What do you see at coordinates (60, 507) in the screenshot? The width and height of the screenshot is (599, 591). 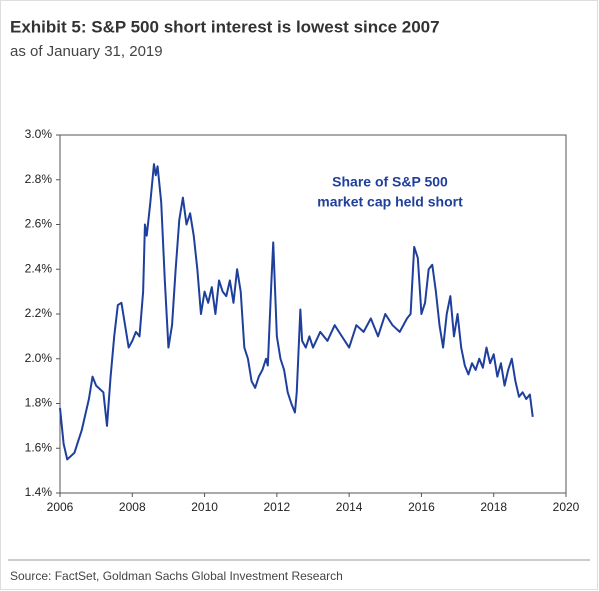 I see `x-tick-label: 2006` at bounding box center [60, 507].